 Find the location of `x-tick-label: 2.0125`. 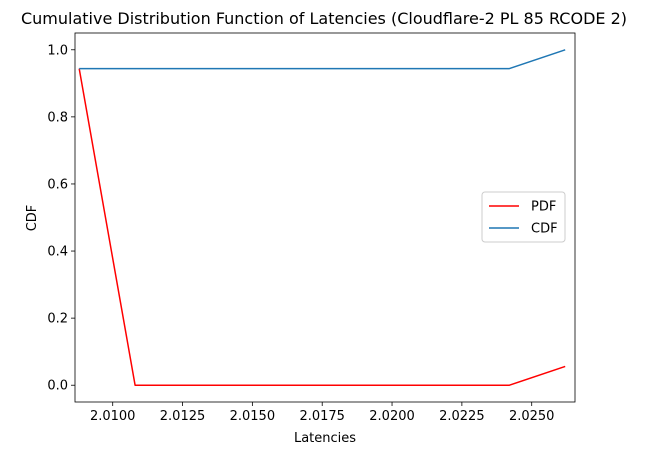

x-tick-label: 2.0125 is located at coordinates (183, 416).